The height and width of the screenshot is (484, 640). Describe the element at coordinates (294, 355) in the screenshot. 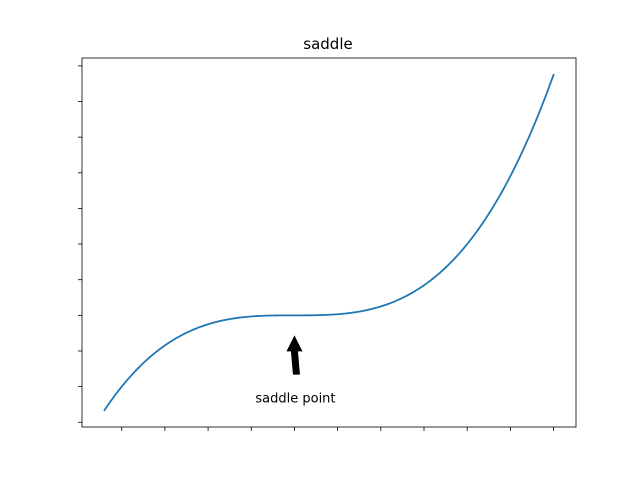

I see `annotation-arrow` at that location.